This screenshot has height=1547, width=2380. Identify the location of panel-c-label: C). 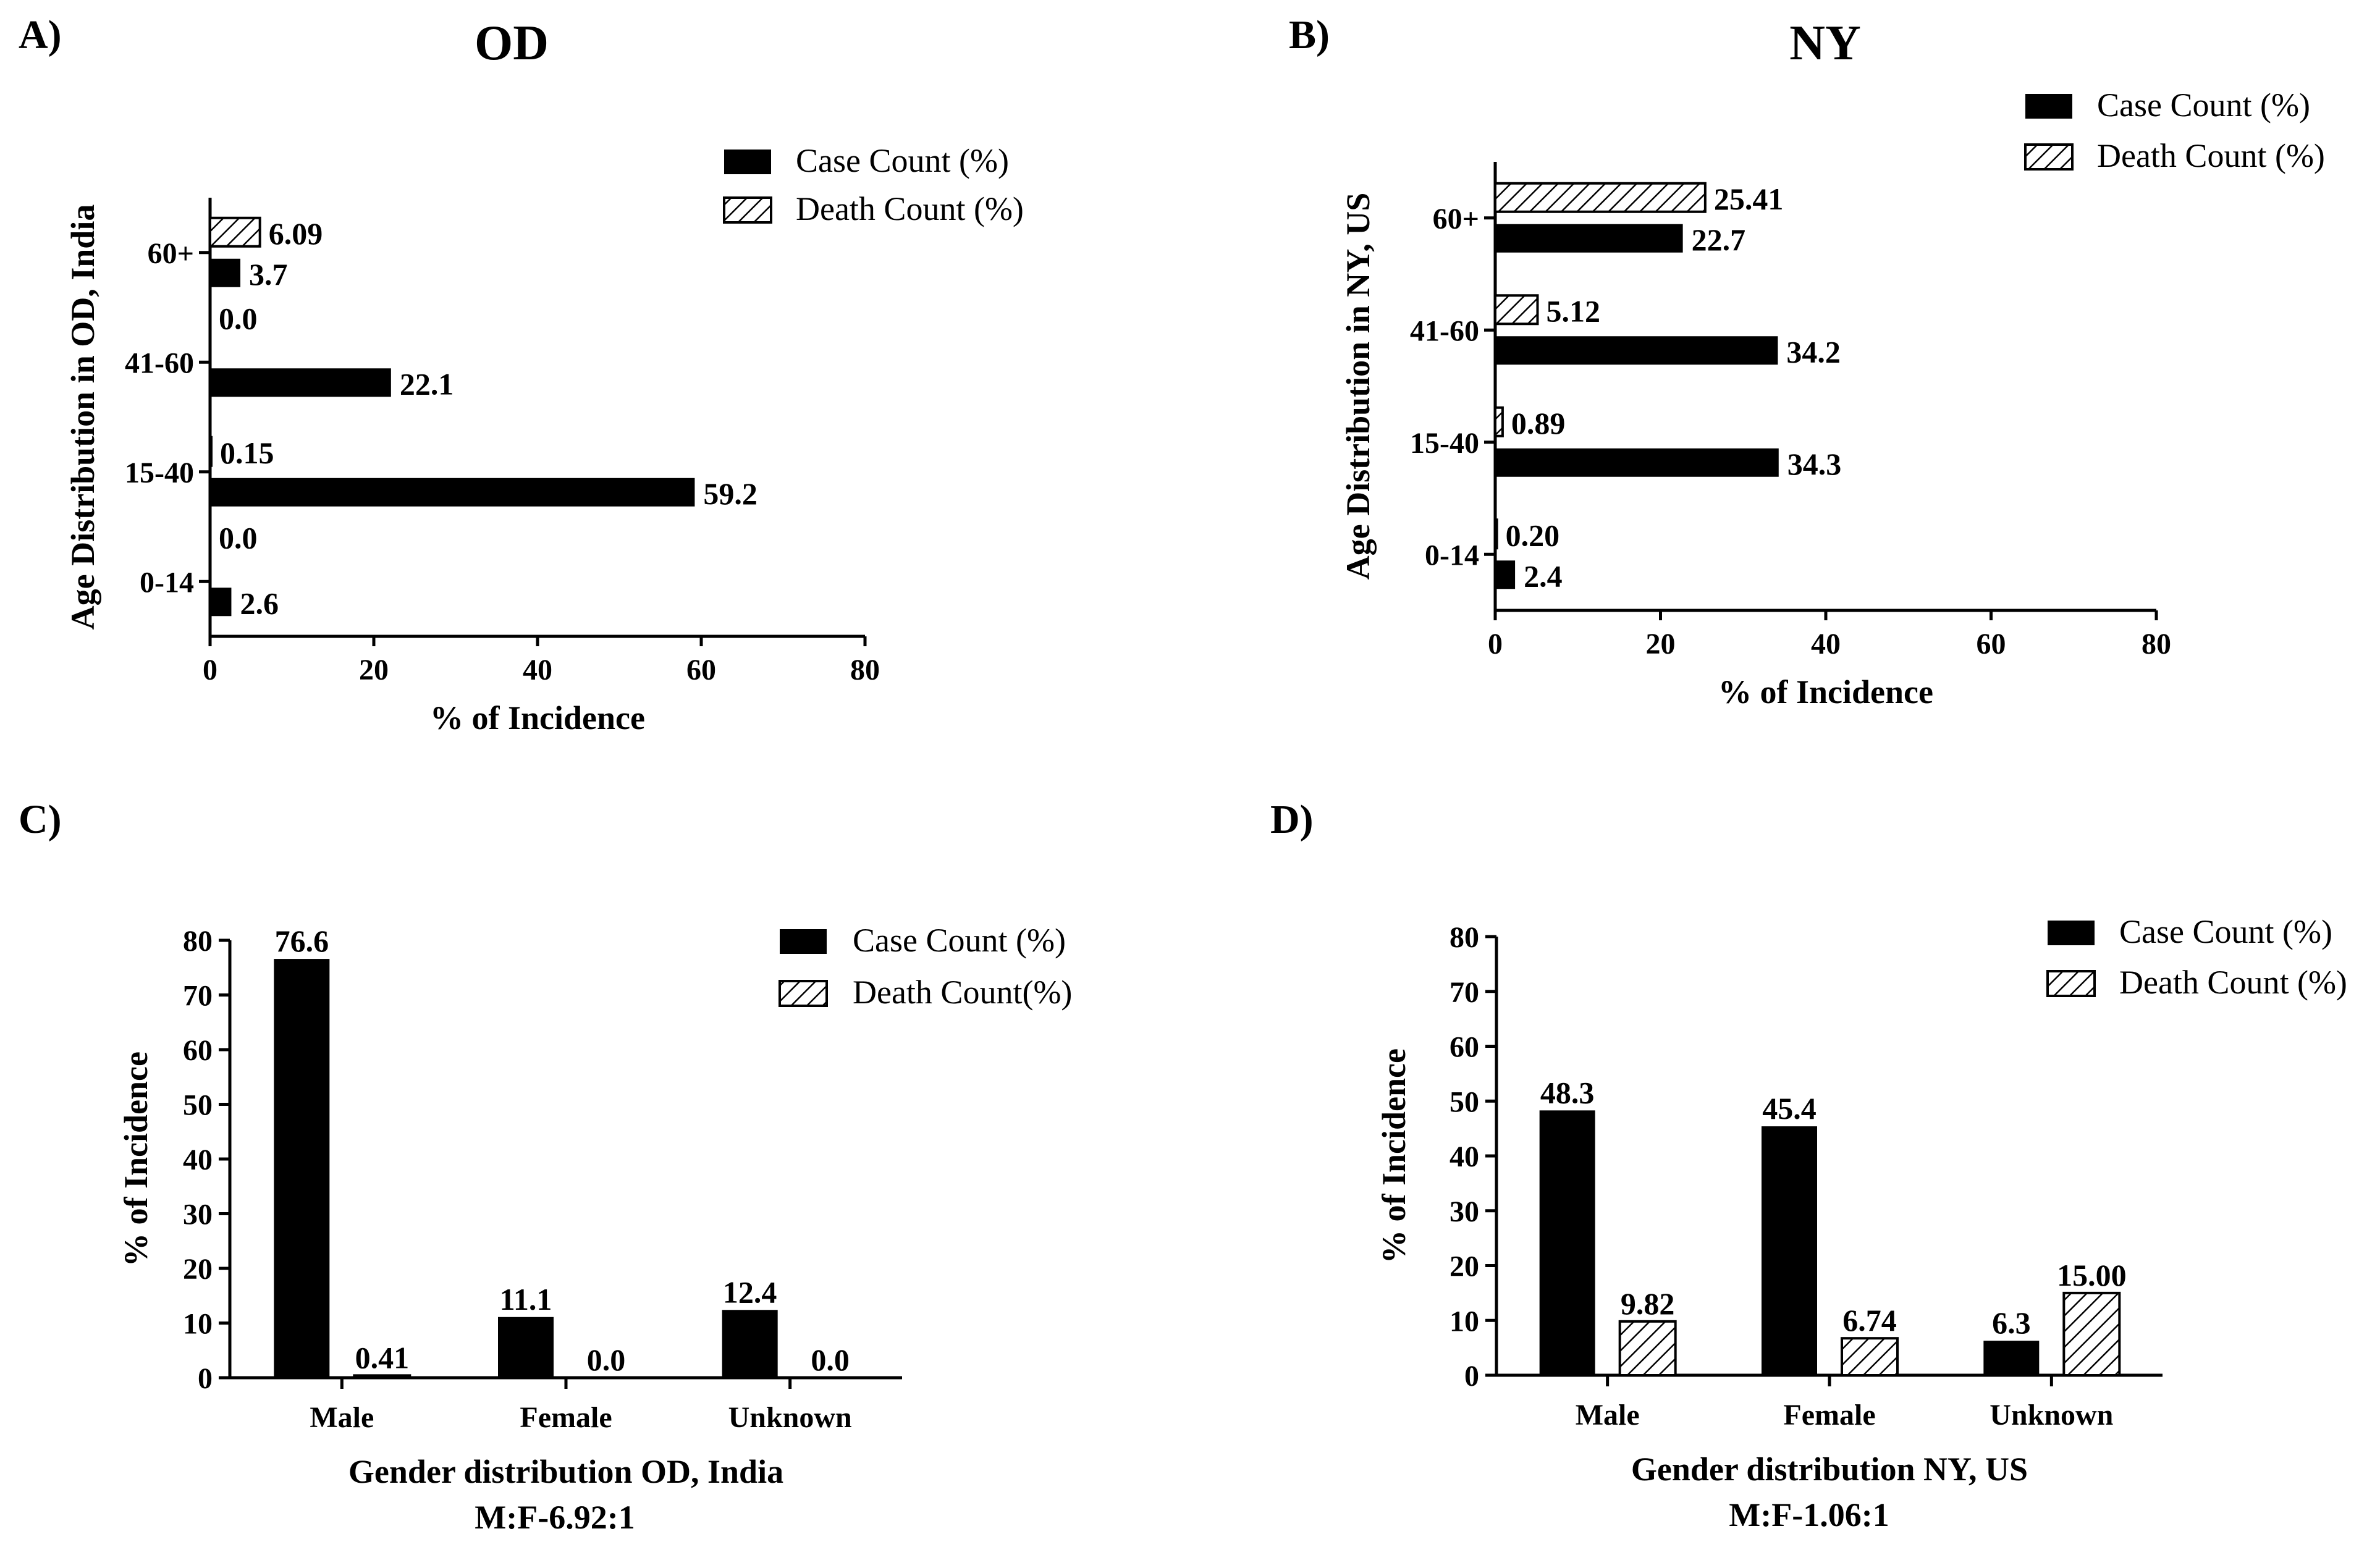
(40, 820).